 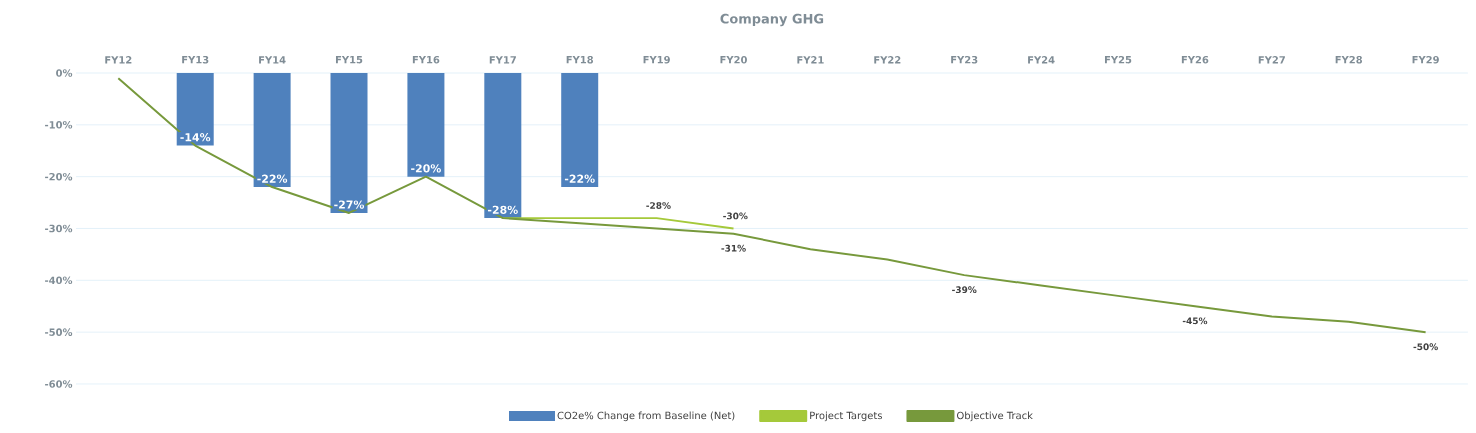 I want to click on x-tick-label: FY13, so click(x=195, y=59).